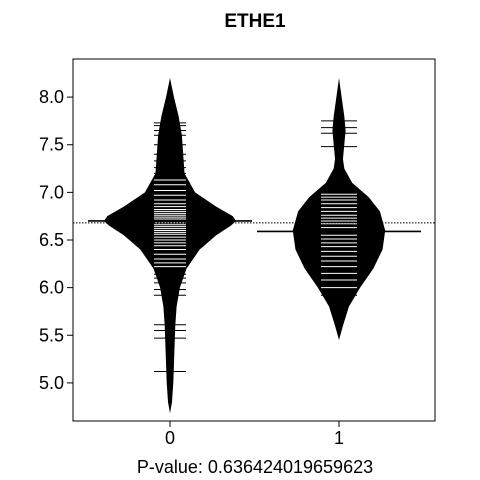  I want to click on y-tick-label-3: 6.5, so click(51, 240).